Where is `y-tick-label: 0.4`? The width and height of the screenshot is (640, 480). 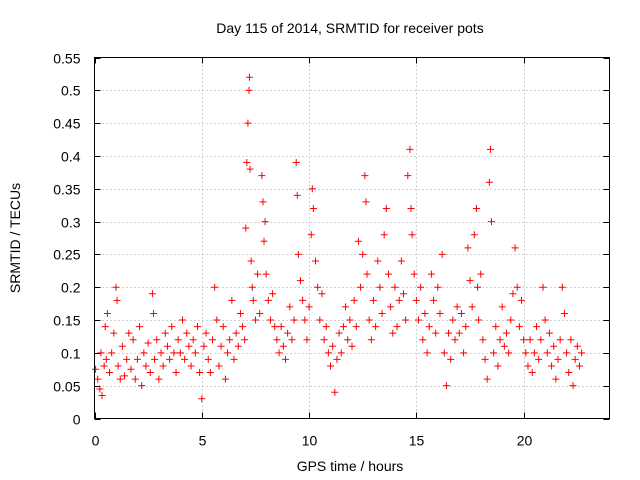 y-tick-label: 0.4 is located at coordinates (71, 157).